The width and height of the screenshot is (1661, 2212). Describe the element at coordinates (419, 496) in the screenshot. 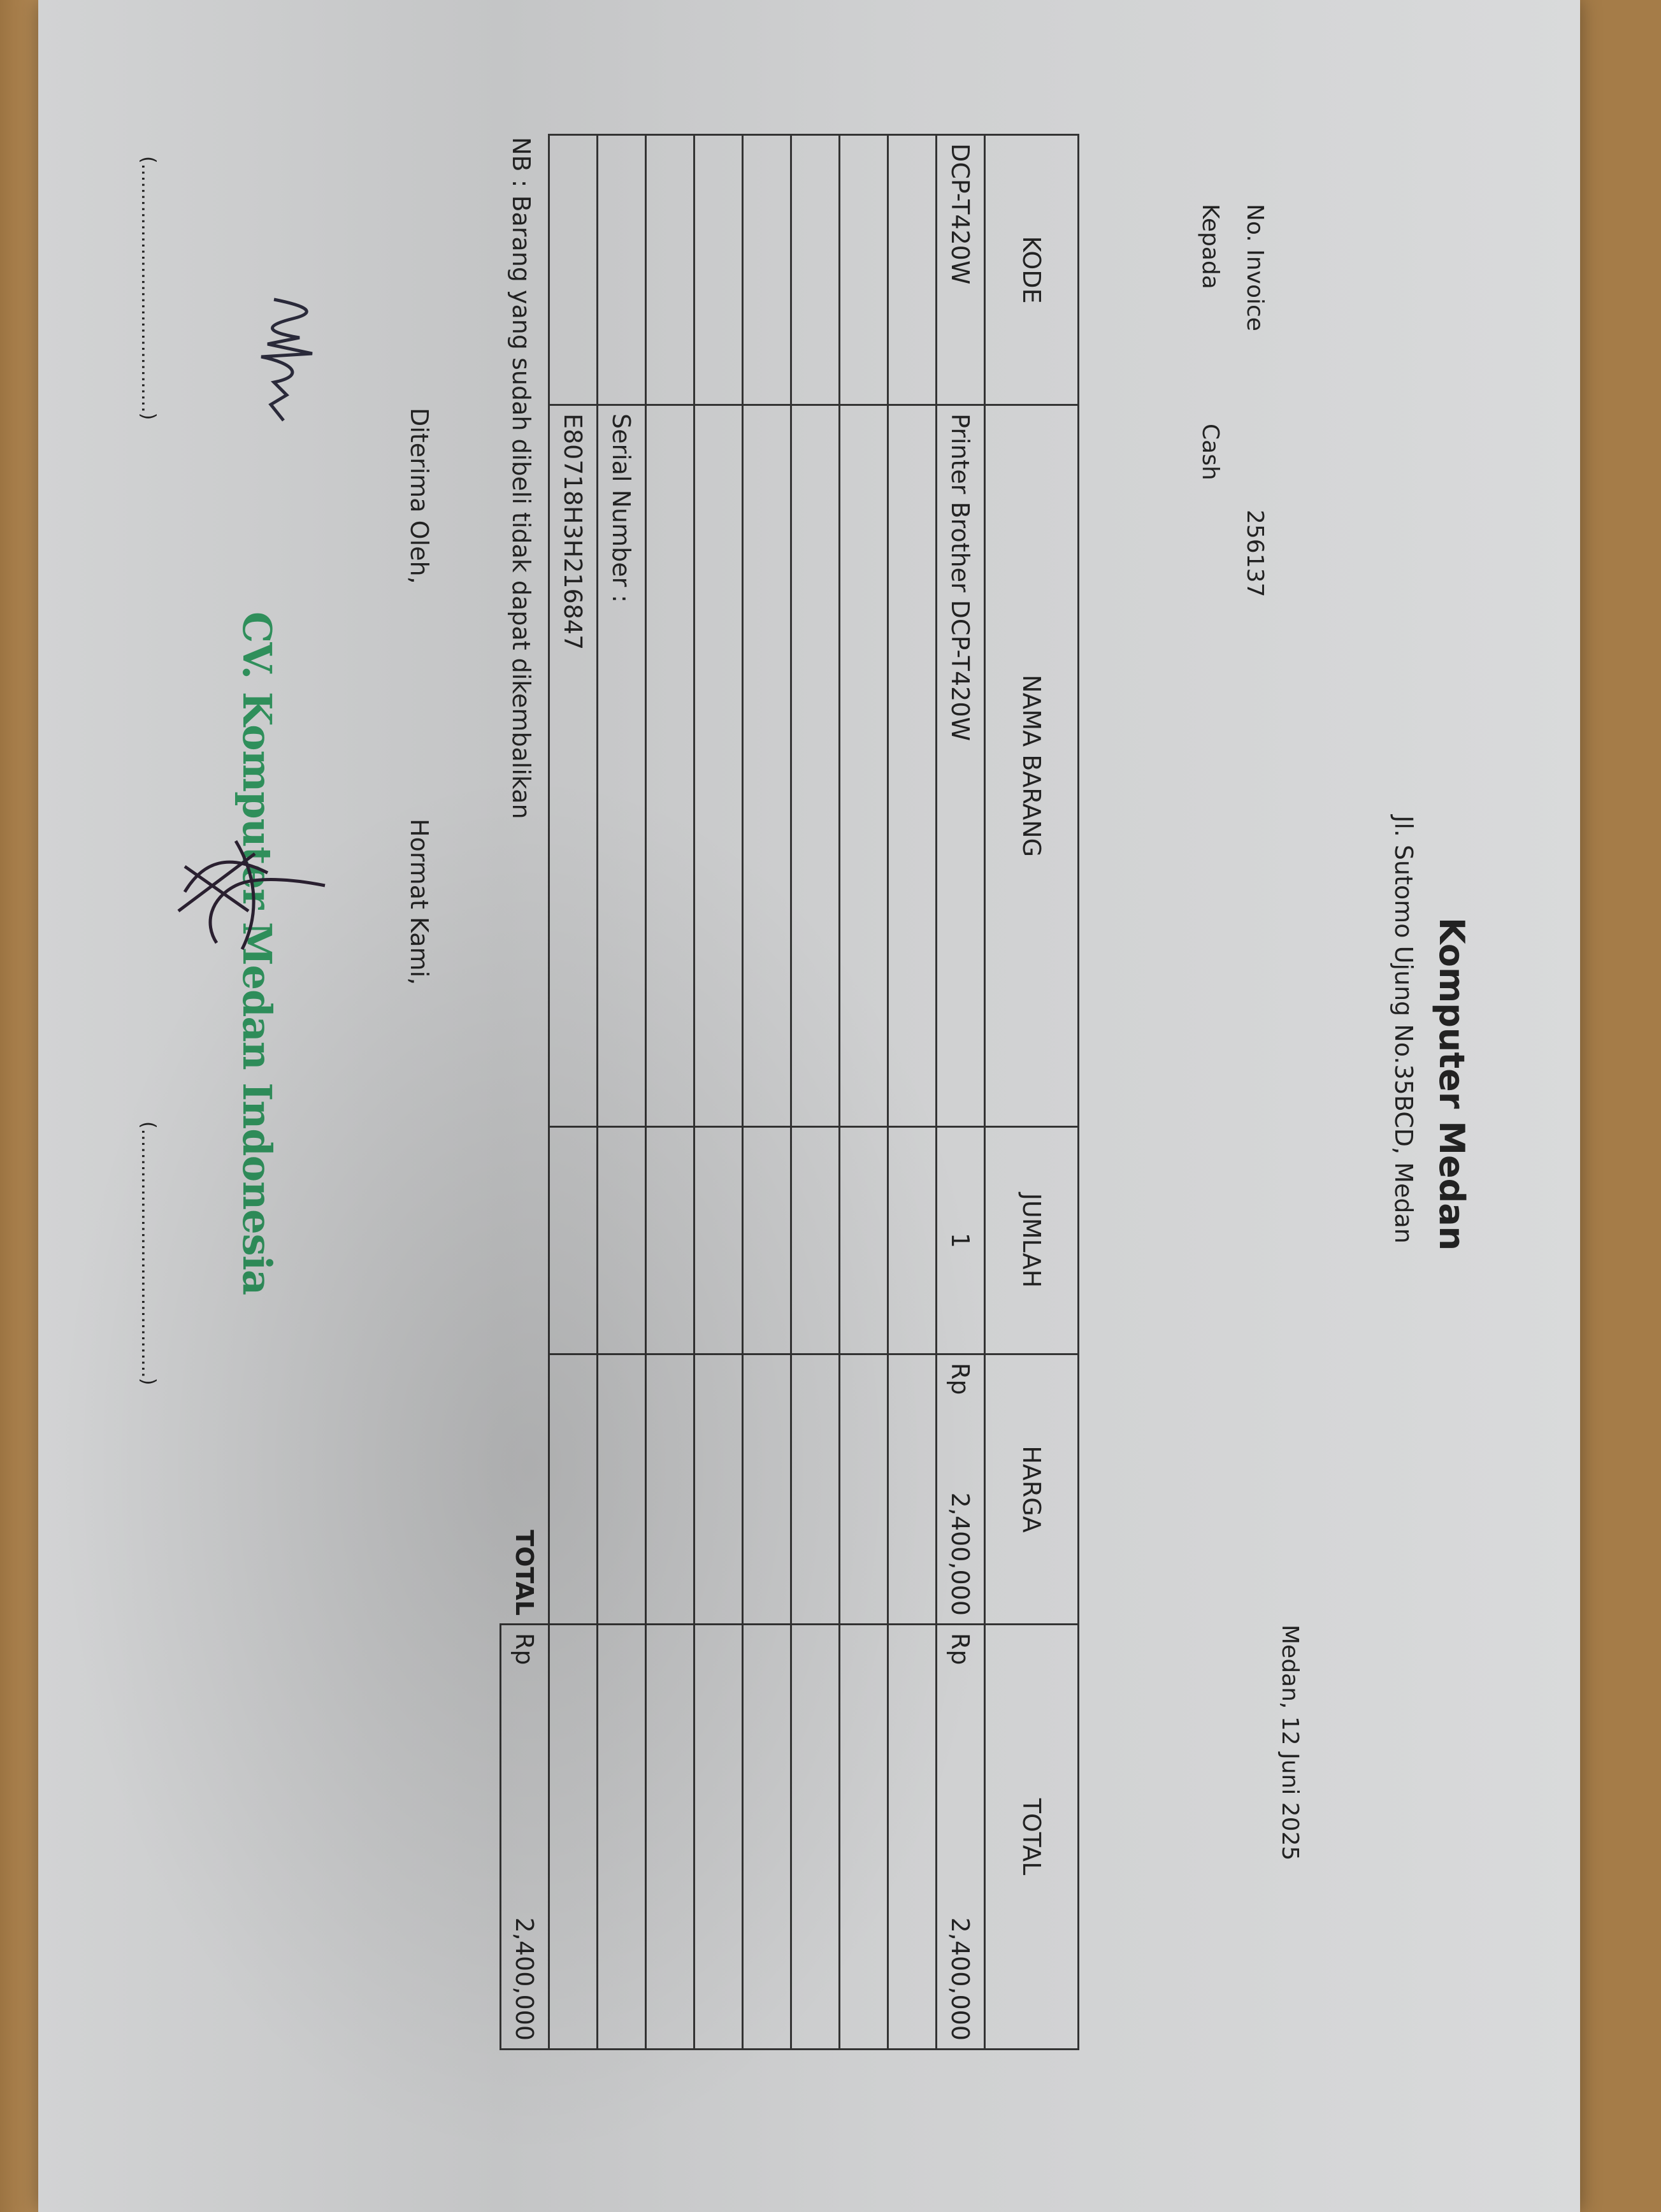

I see `received-label: Diterima Oleh,` at that location.